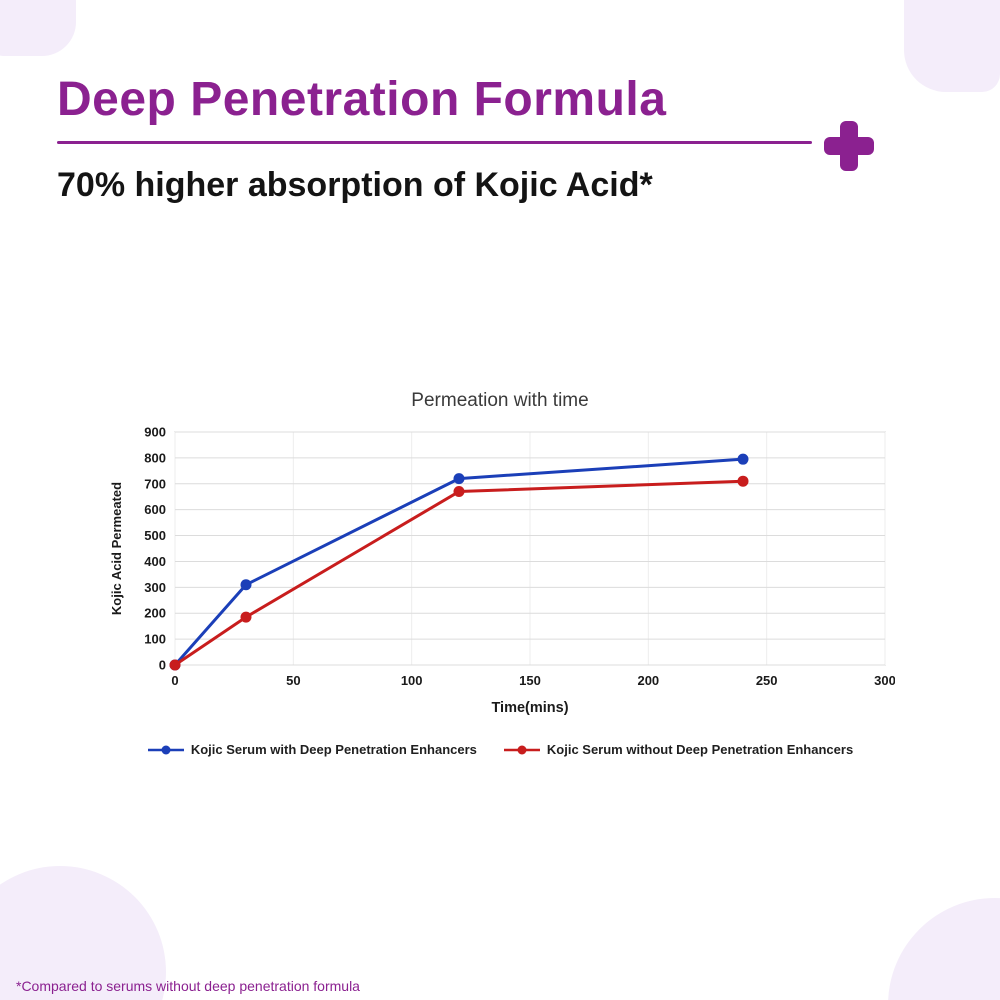  What do you see at coordinates (155, 509) in the screenshot?
I see `svg-text: 600` at bounding box center [155, 509].